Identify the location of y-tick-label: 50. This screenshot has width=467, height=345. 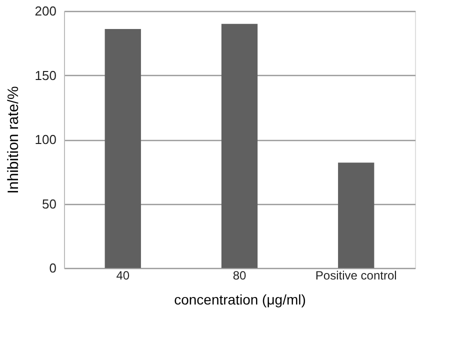
(49, 204).